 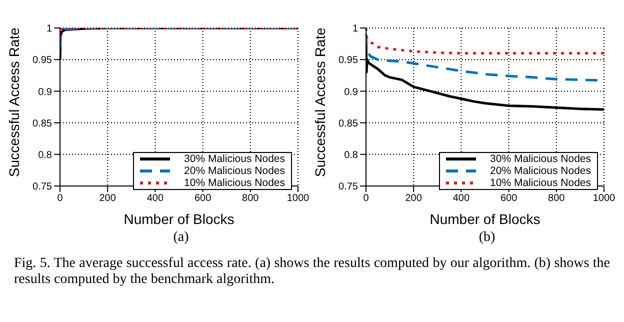 I want to click on text: (a), so click(x=181, y=238).